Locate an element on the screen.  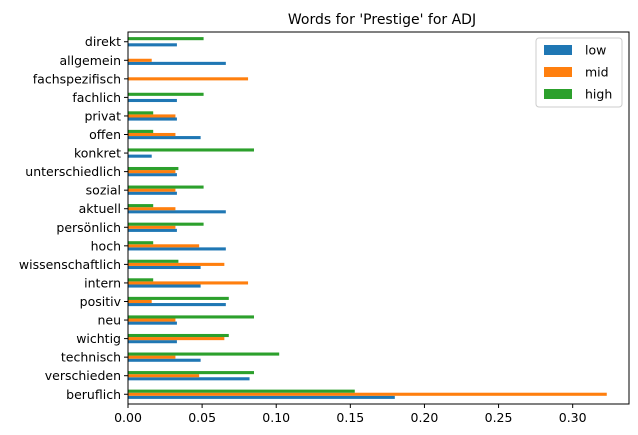
bar-mid-fachspezifisch is located at coordinates (188, 79).